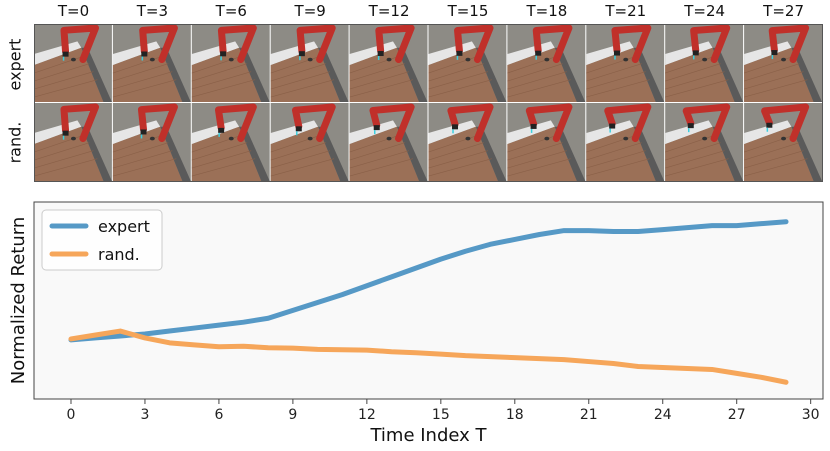 The image size is (830, 451). Describe the element at coordinates (124, 226) in the screenshot. I see `legend-label: expert` at that location.